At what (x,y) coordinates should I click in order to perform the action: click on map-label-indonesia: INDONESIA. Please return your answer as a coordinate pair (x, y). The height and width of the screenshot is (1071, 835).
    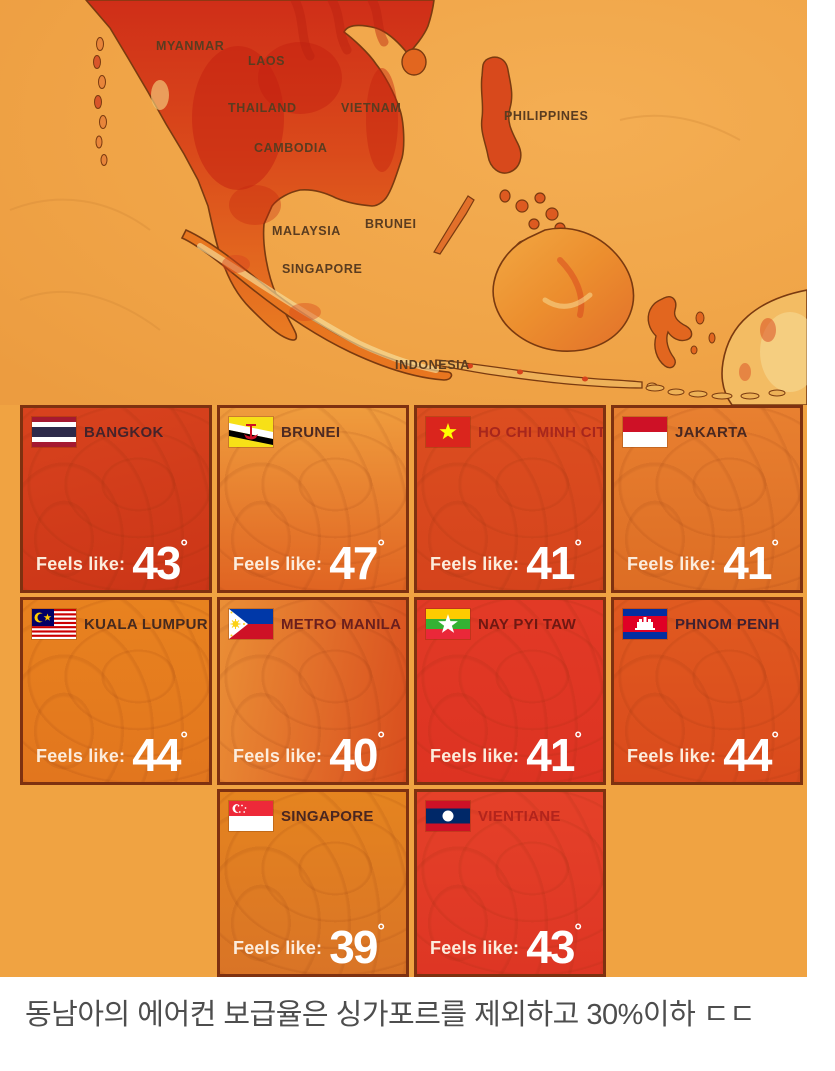
    Looking at the image, I should click on (432, 365).